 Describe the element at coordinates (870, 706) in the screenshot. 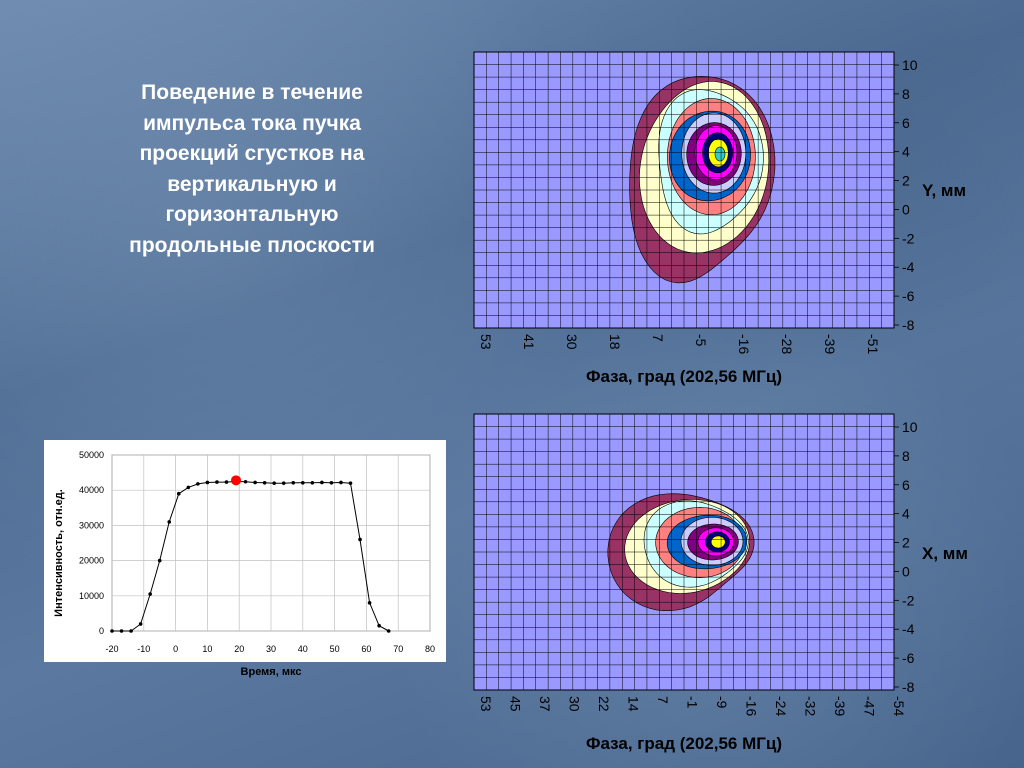

I see `x-tick-label: -47` at that location.